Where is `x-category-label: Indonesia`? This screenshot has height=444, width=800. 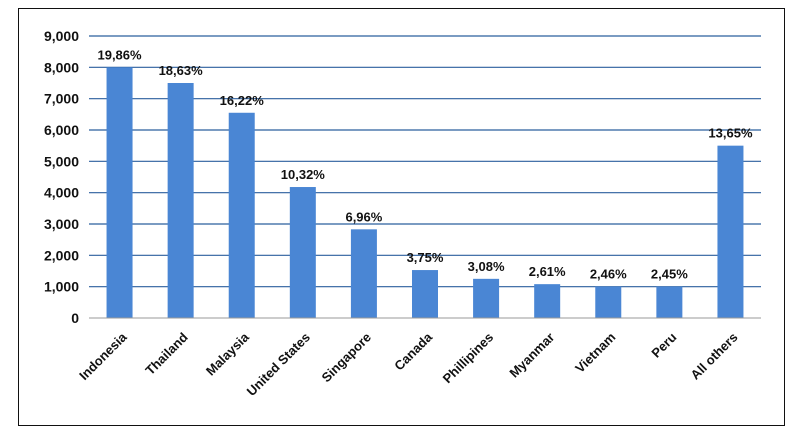 x-category-label: Indonesia is located at coordinates (103, 356).